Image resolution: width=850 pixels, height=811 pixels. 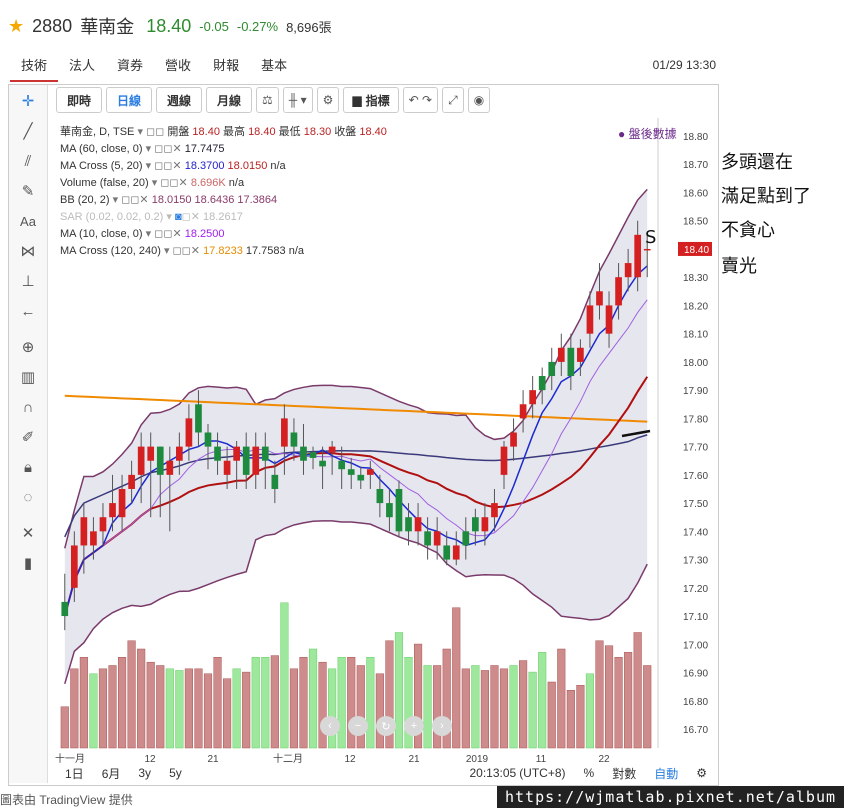 I want to click on range-3y: 3y, so click(x=145, y=773).